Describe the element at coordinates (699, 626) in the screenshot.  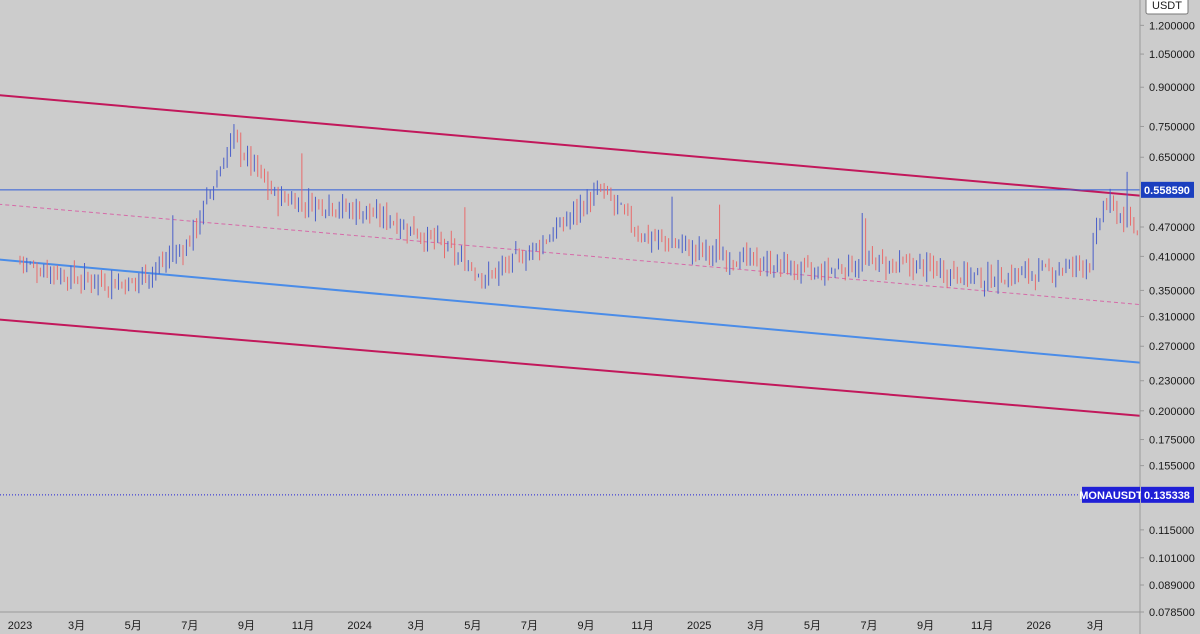
I see `x-tick-label: 2025` at that location.